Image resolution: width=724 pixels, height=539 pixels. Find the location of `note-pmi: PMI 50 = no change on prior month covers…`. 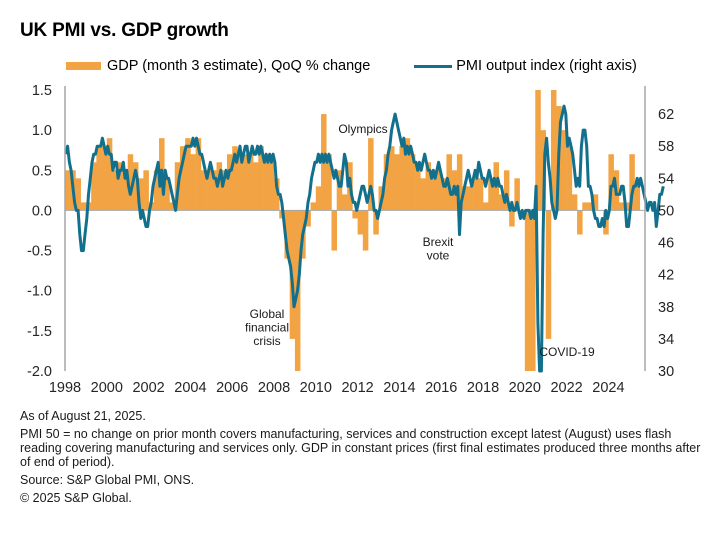

note-pmi: PMI 50 = no change on prior month covers… is located at coordinates (360, 448).